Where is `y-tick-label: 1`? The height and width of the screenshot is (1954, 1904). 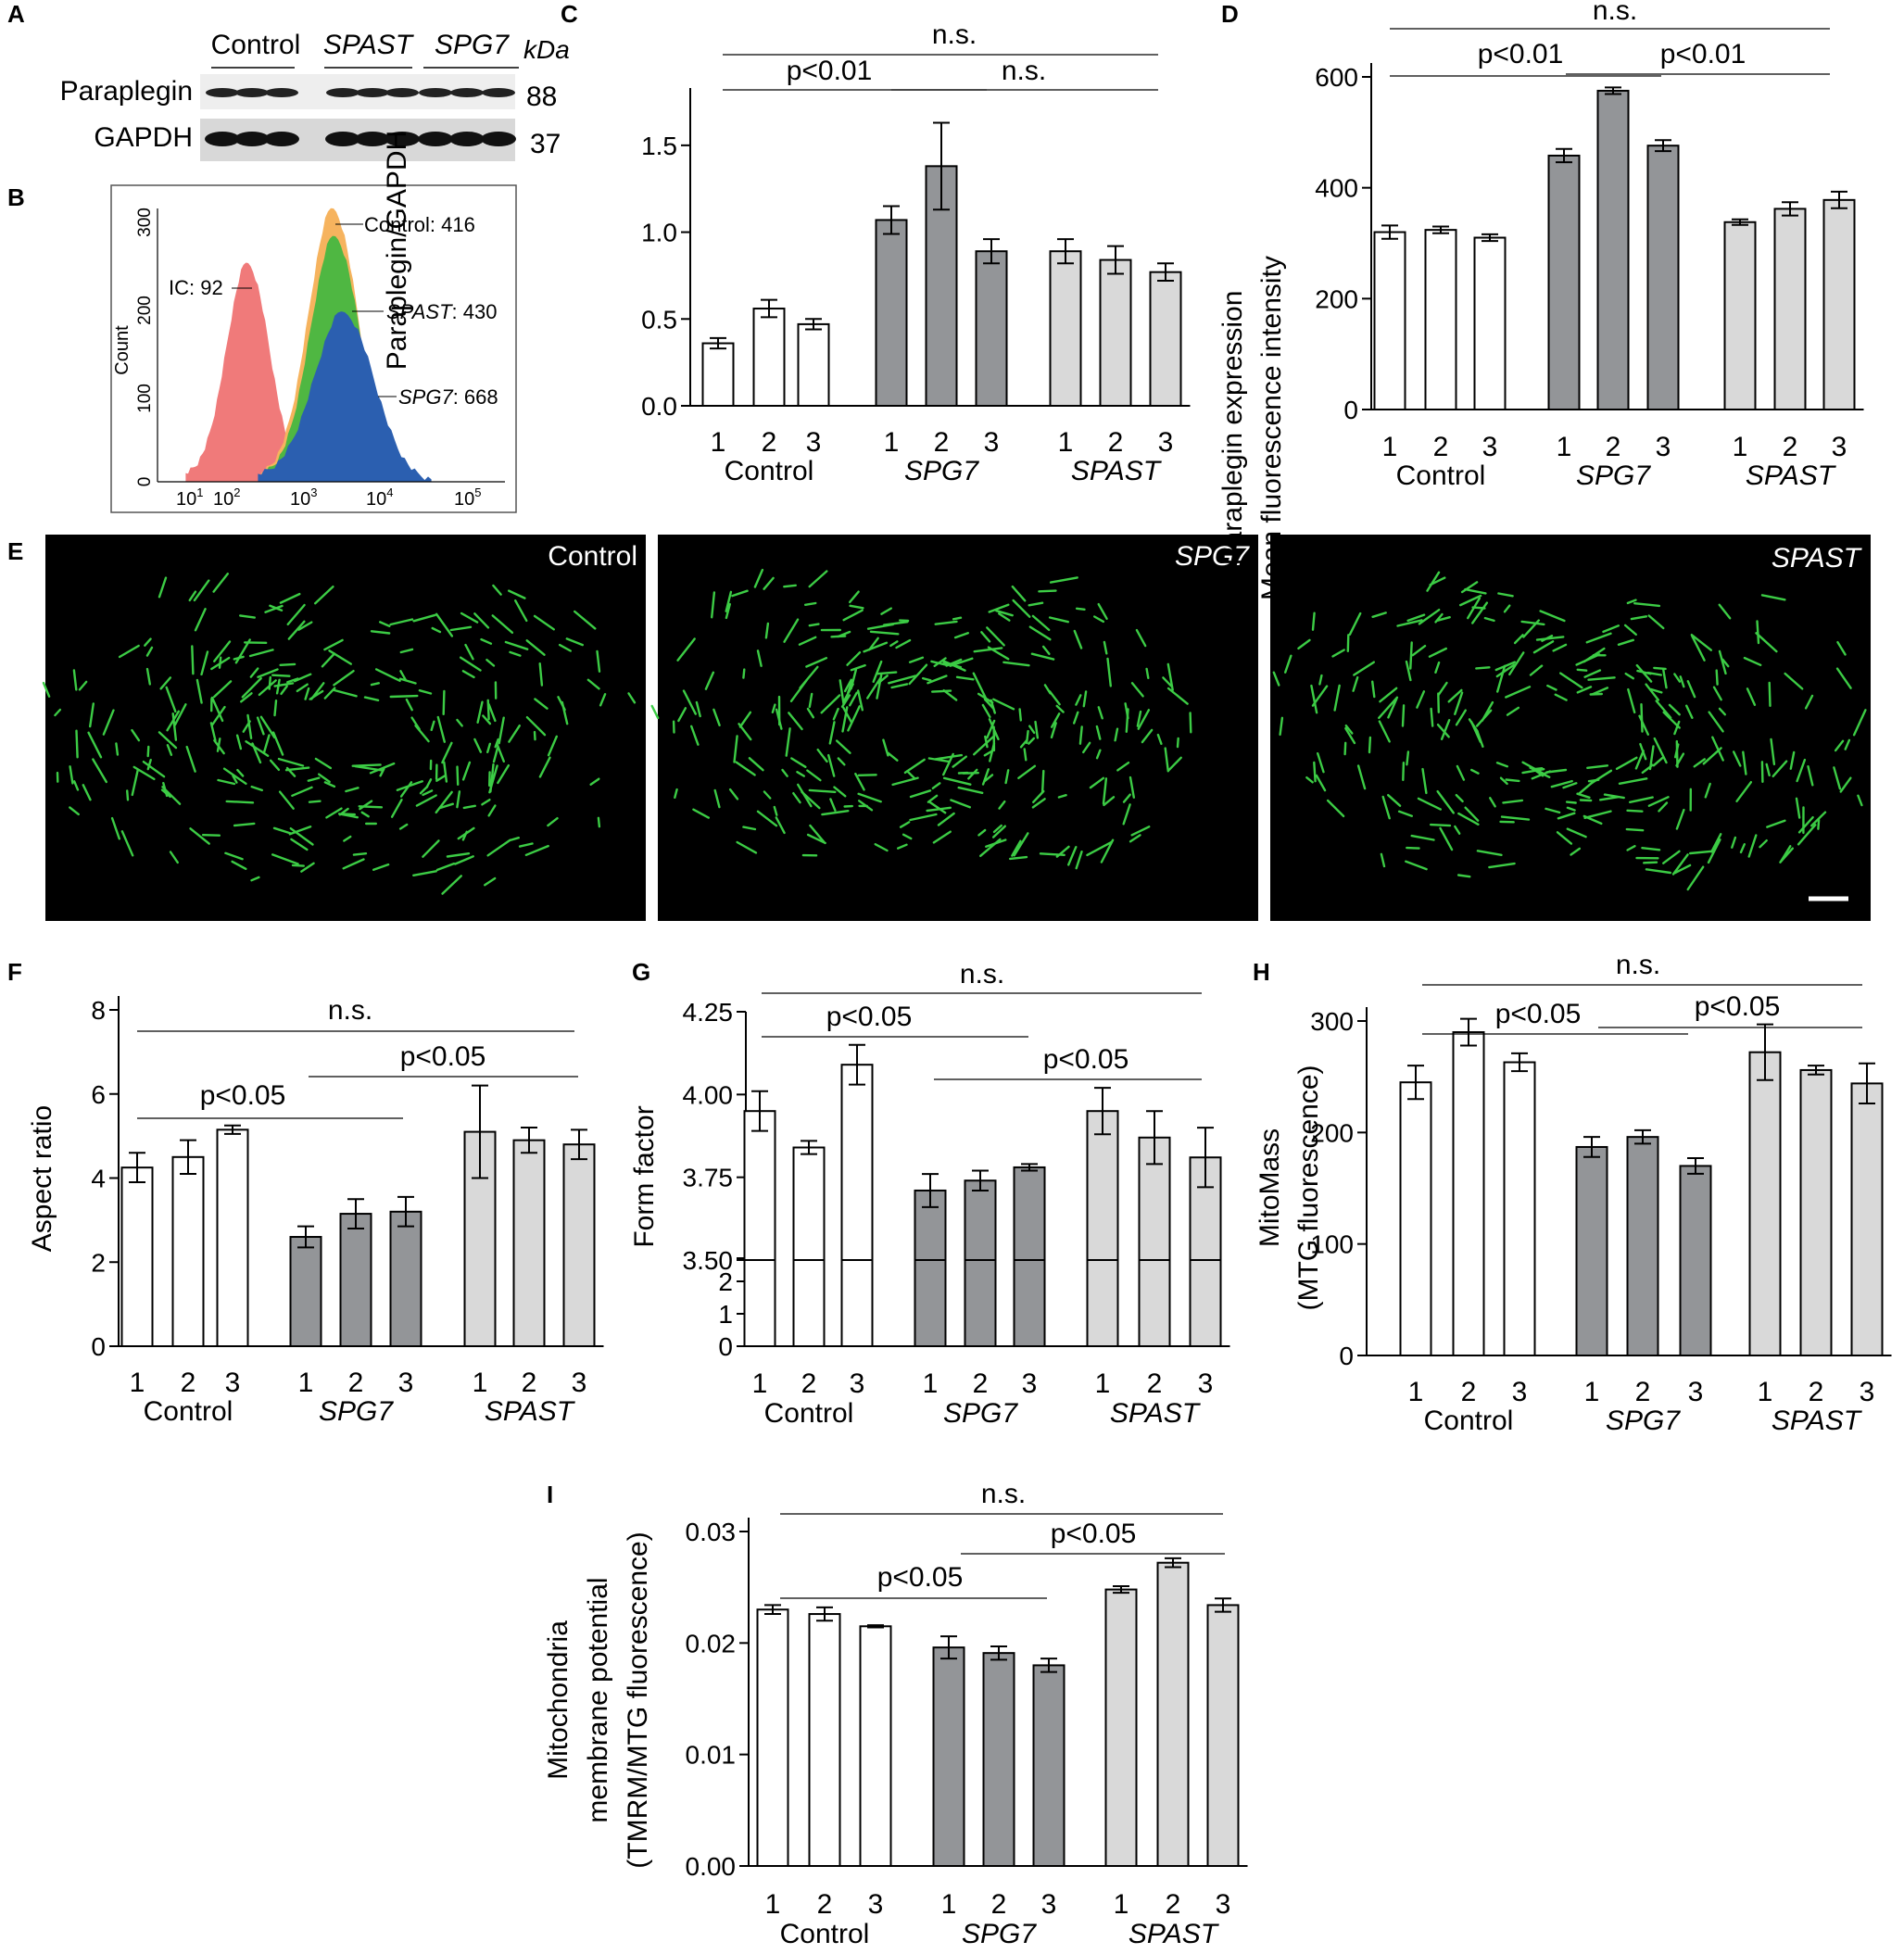 y-tick-label: 1 is located at coordinates (725, 1314).